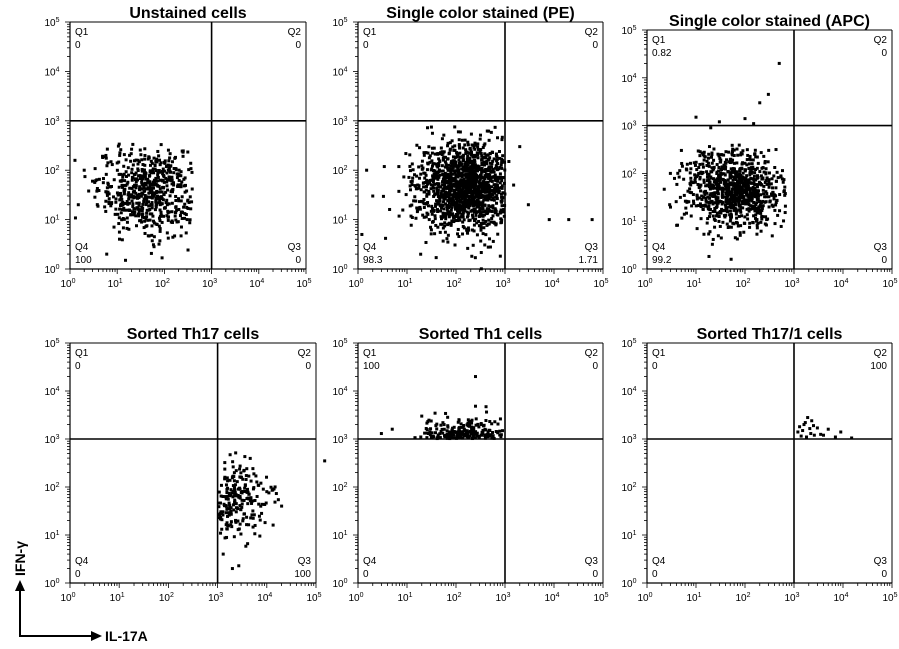 Image resolution: width=899 pixels, height=649 pixels. Describe the element at coordinates (67, 284) in the screenshot. I see `x-tick-label: 10⁰` at that location.